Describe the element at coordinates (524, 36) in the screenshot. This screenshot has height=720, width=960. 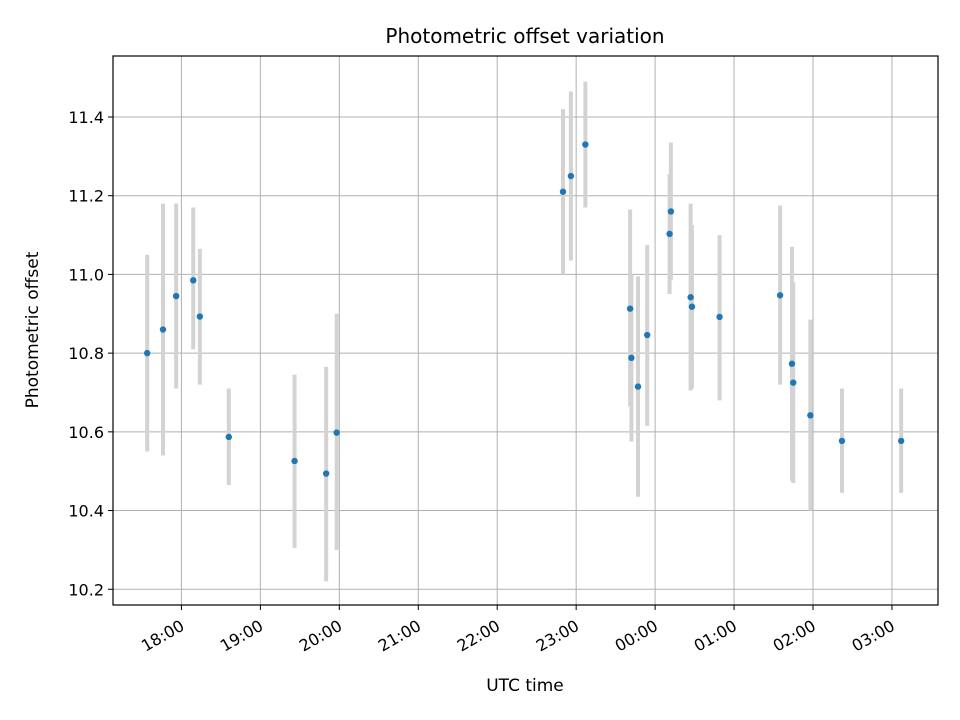
I see `chart-title: Photometric offset variation` at that location.